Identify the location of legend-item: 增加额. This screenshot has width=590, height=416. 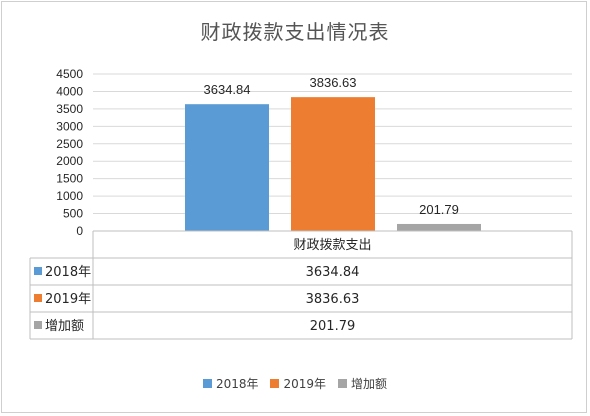
(362, 383).